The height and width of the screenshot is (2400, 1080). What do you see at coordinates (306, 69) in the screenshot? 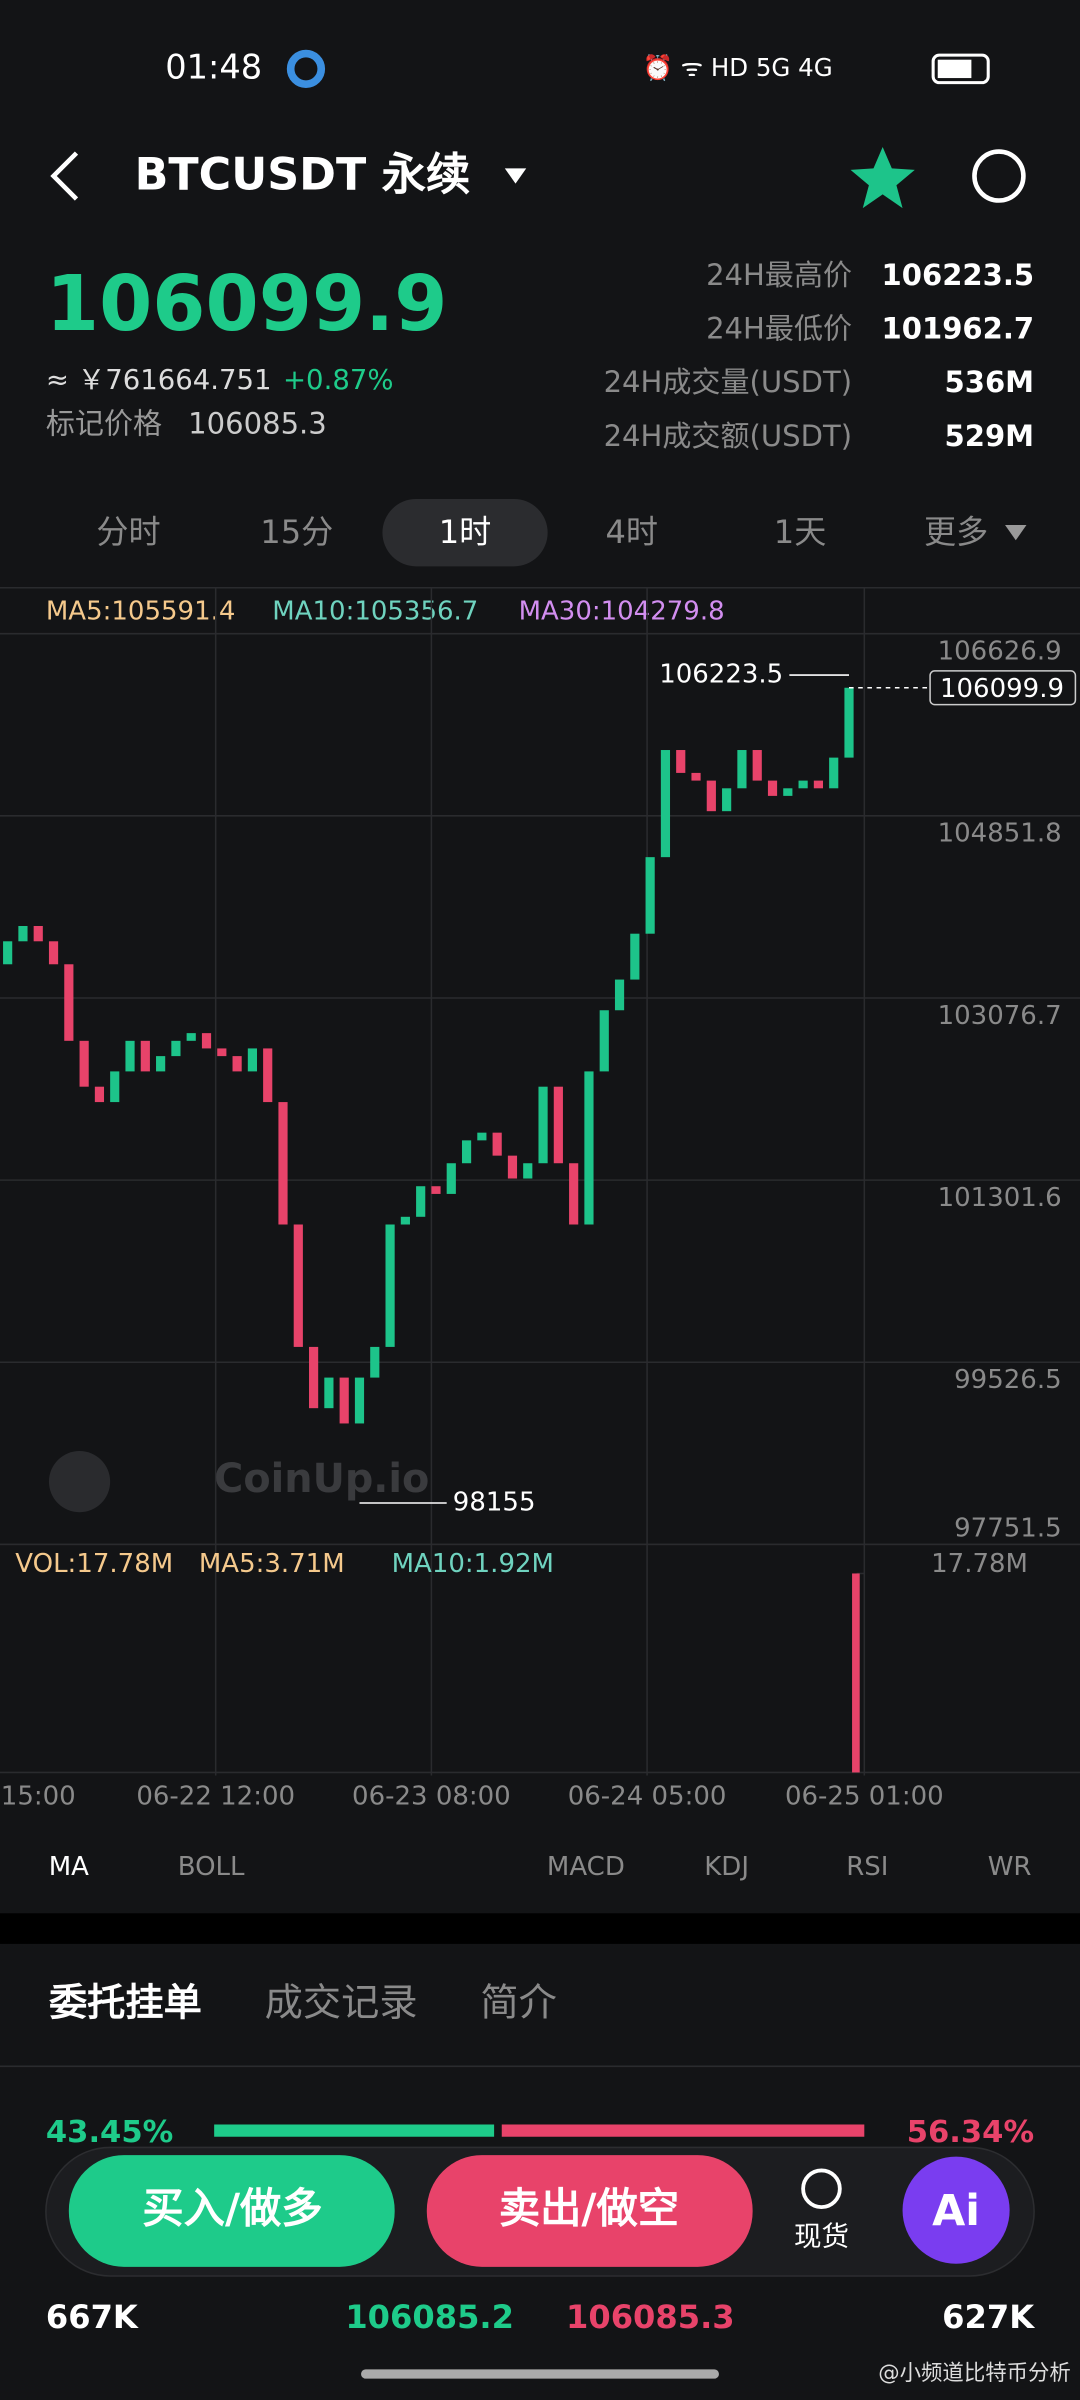
I see `status-icon` at bounding box center [306, 69].